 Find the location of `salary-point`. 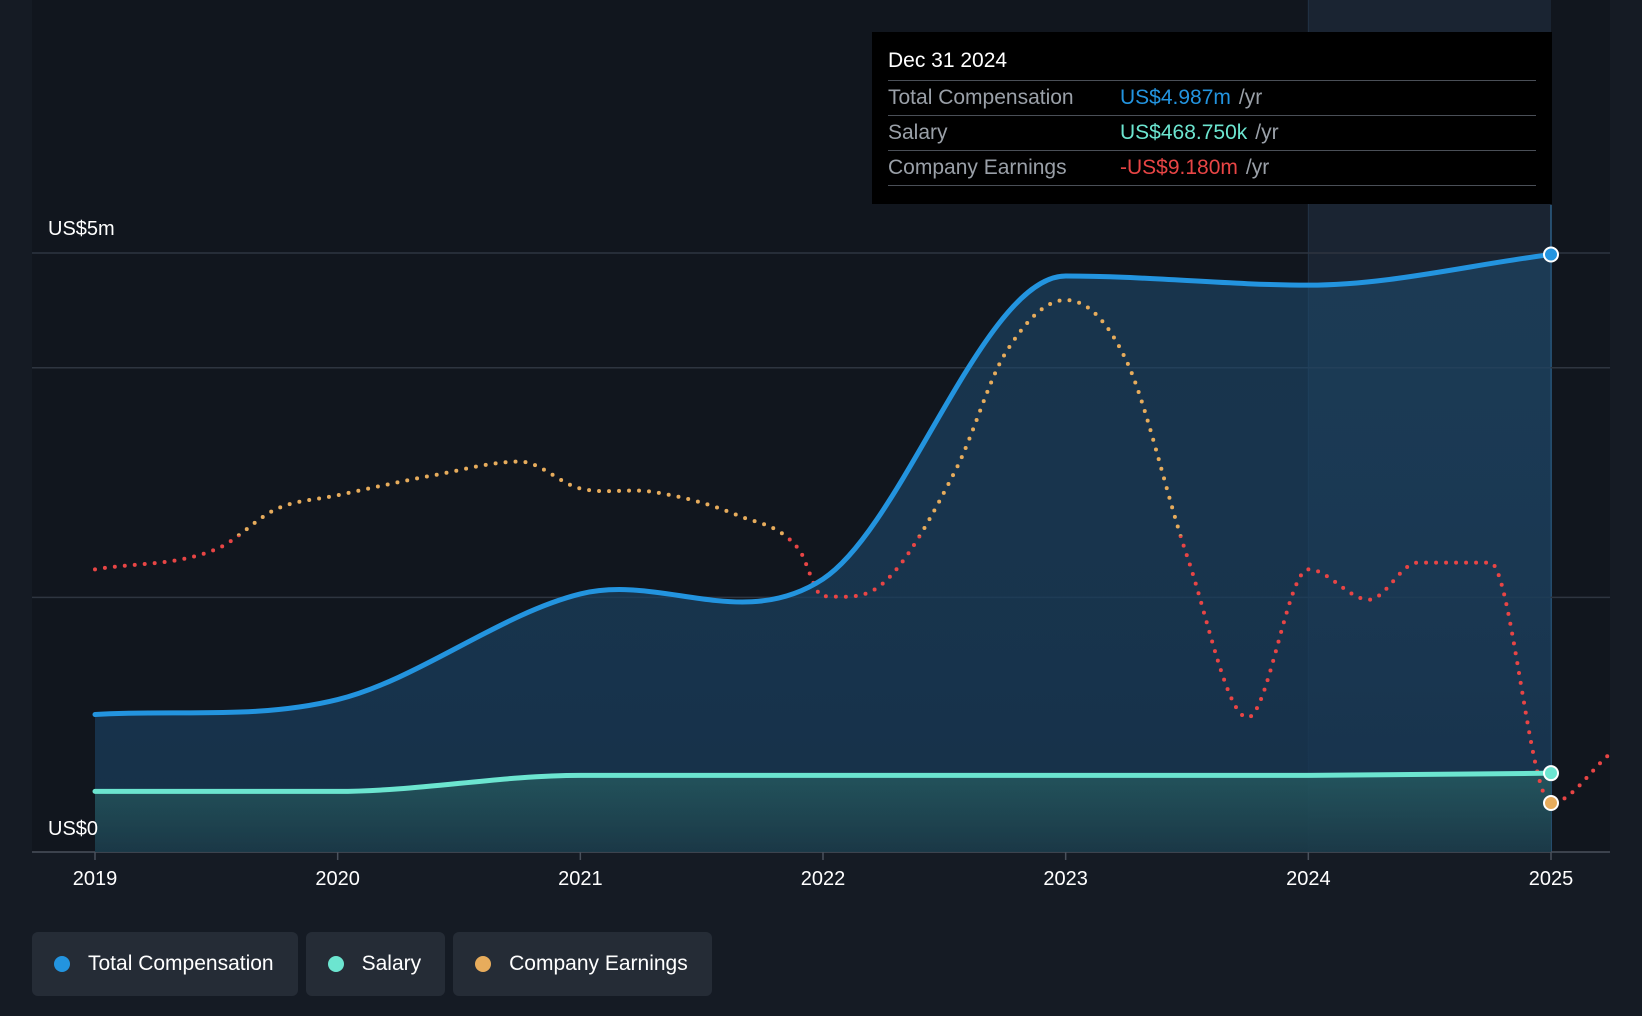

salary-point is located at coordinates (1551, 773).